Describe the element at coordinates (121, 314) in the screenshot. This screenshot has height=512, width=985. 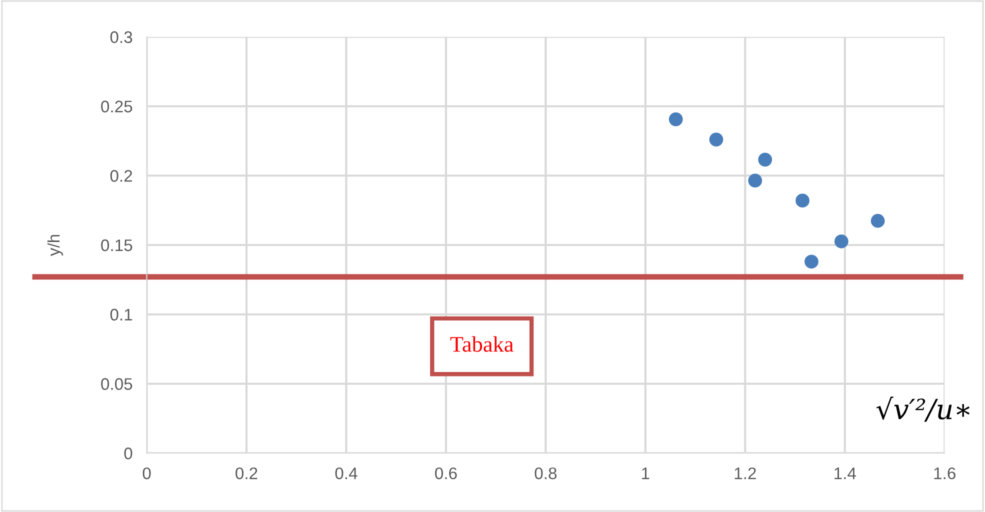
I see `y-tick-label: 0.1` at that location.